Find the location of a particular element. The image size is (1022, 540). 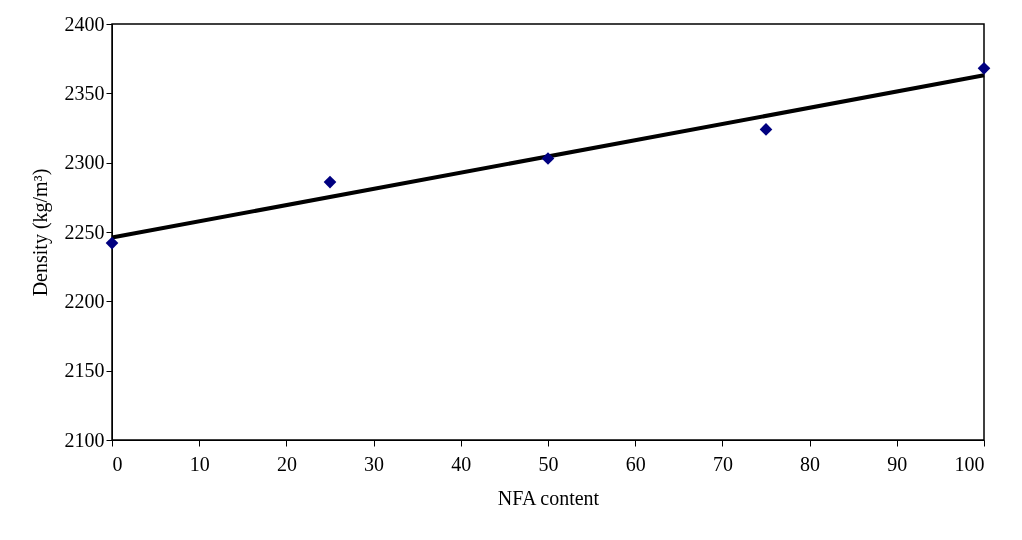

y-tick-label: 2300 is located at coordinates (84, 162).